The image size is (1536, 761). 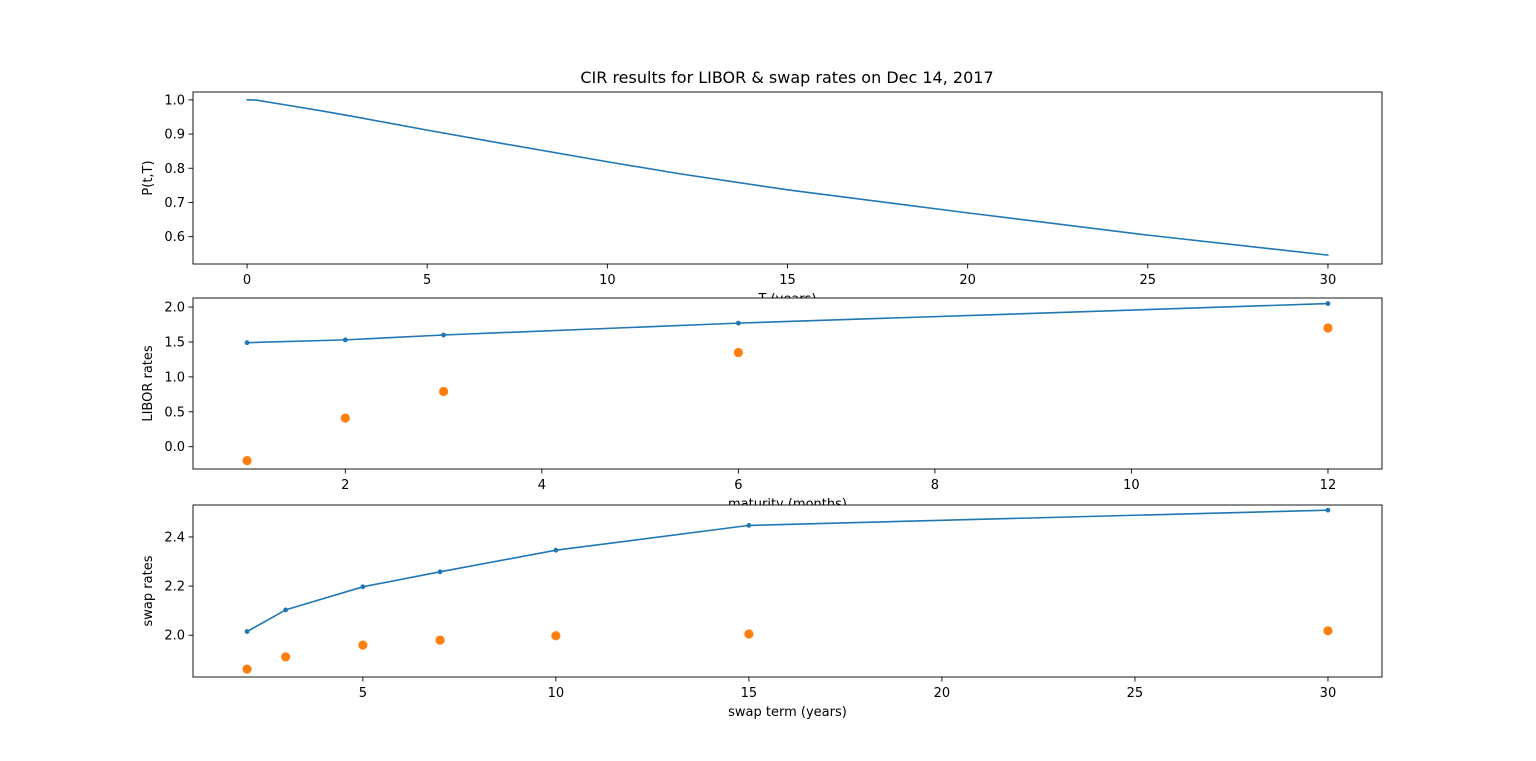 I want to click on series-line, so click(x=787, y=177).